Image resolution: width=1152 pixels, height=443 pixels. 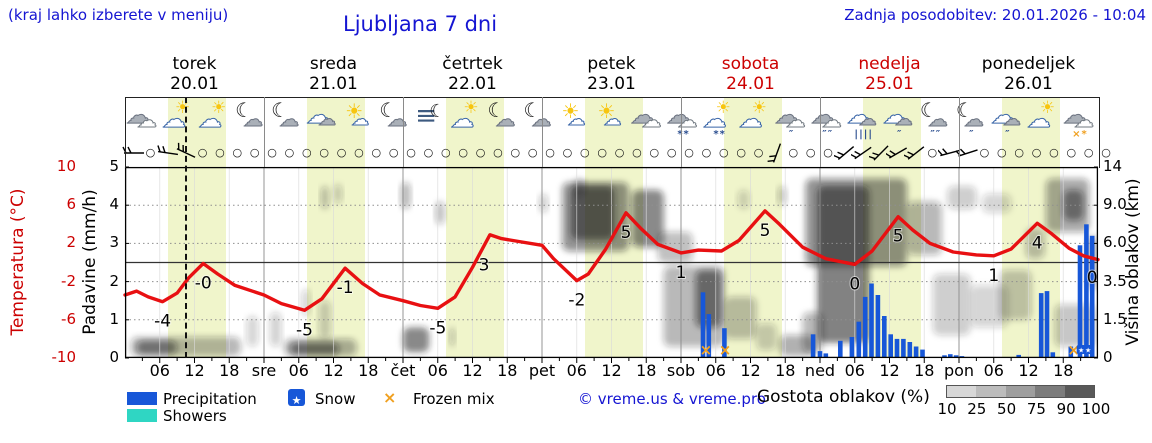 I want to click on credit-link: © vreme.us & vreme.pro, so click(x=672, y=399).